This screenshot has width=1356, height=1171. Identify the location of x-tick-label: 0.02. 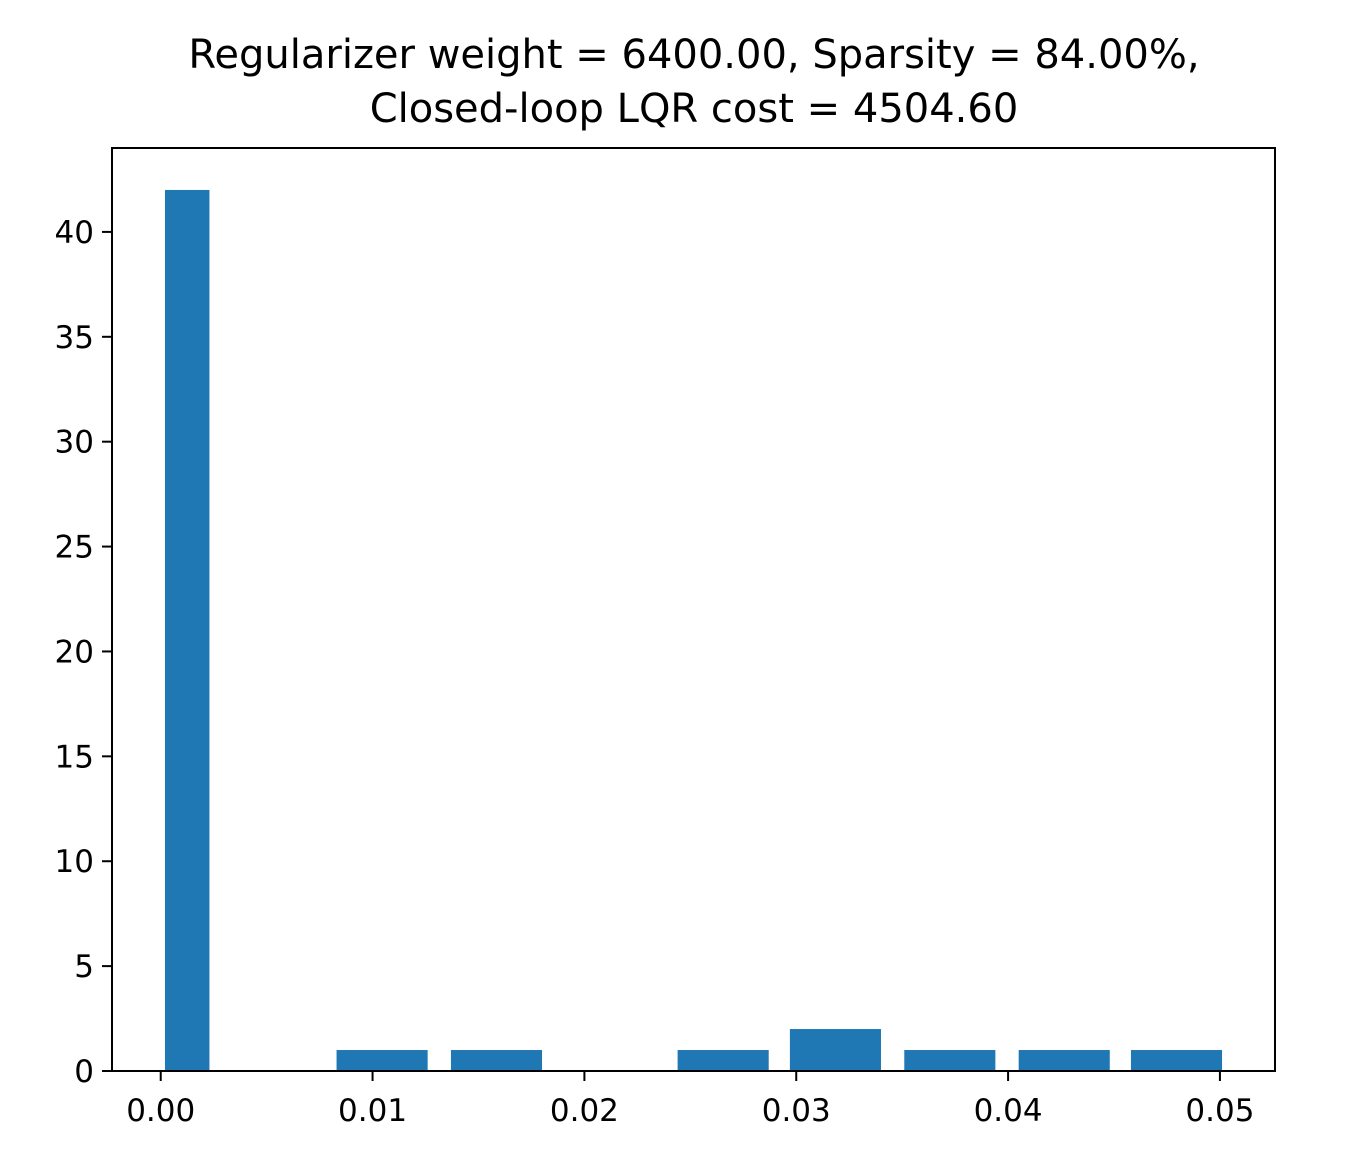
(584, 1111).